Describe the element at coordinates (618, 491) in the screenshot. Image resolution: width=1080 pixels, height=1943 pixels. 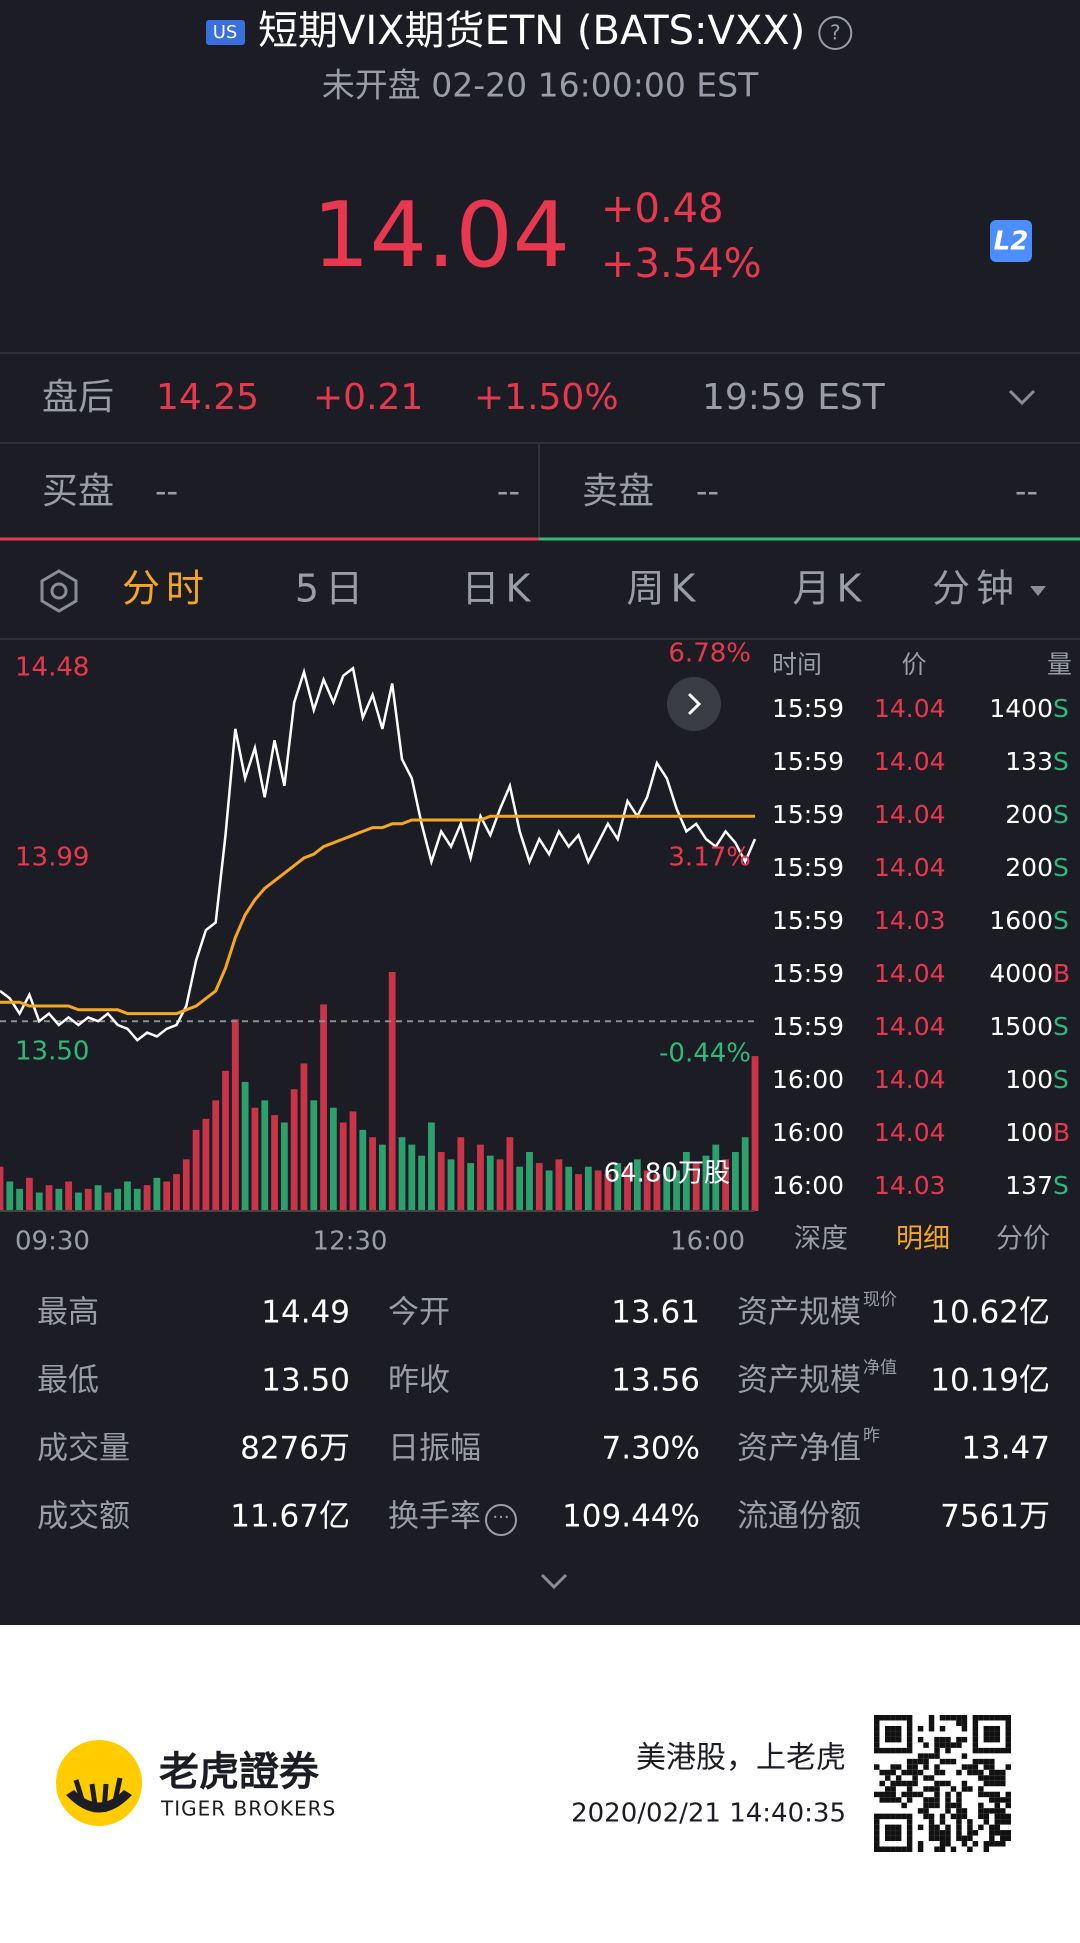
I see `ask-label: 卖盘` at that location.